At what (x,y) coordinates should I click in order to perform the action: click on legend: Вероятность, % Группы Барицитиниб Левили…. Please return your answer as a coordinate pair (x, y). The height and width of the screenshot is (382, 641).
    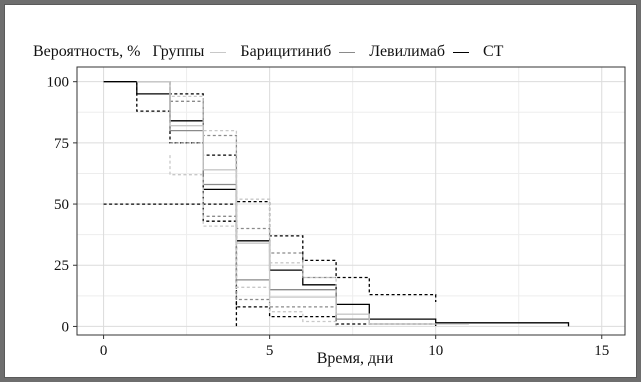
    Looking at the image, I should click on (270, 52).